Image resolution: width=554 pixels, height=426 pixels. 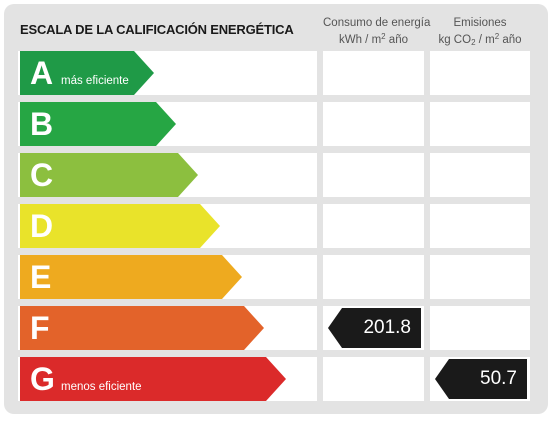 What do you see at coordinates (373, 39) in the screenshot?
I see `consumption-header-unit: kWh / m2 año` at bounding box center [373, 39].